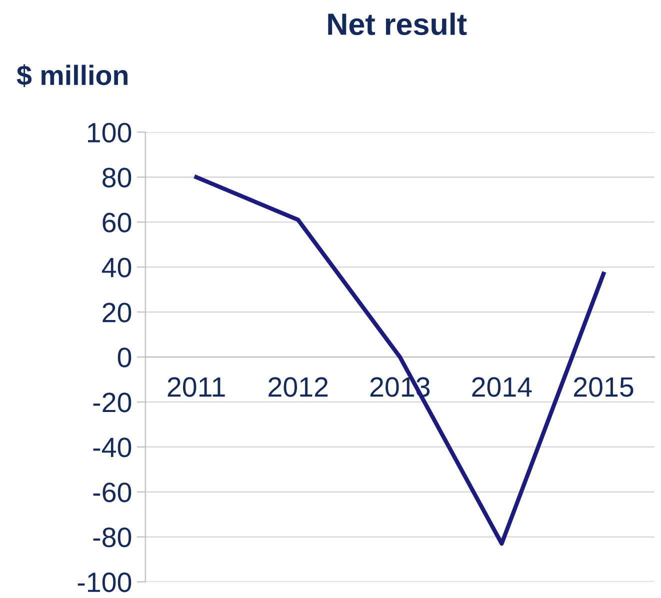 The image size is (661, 598). What do you see at coordinates (112, 448) in the screenshot?
I see `y-tick-label: -40` at bounding box center [112, 448].